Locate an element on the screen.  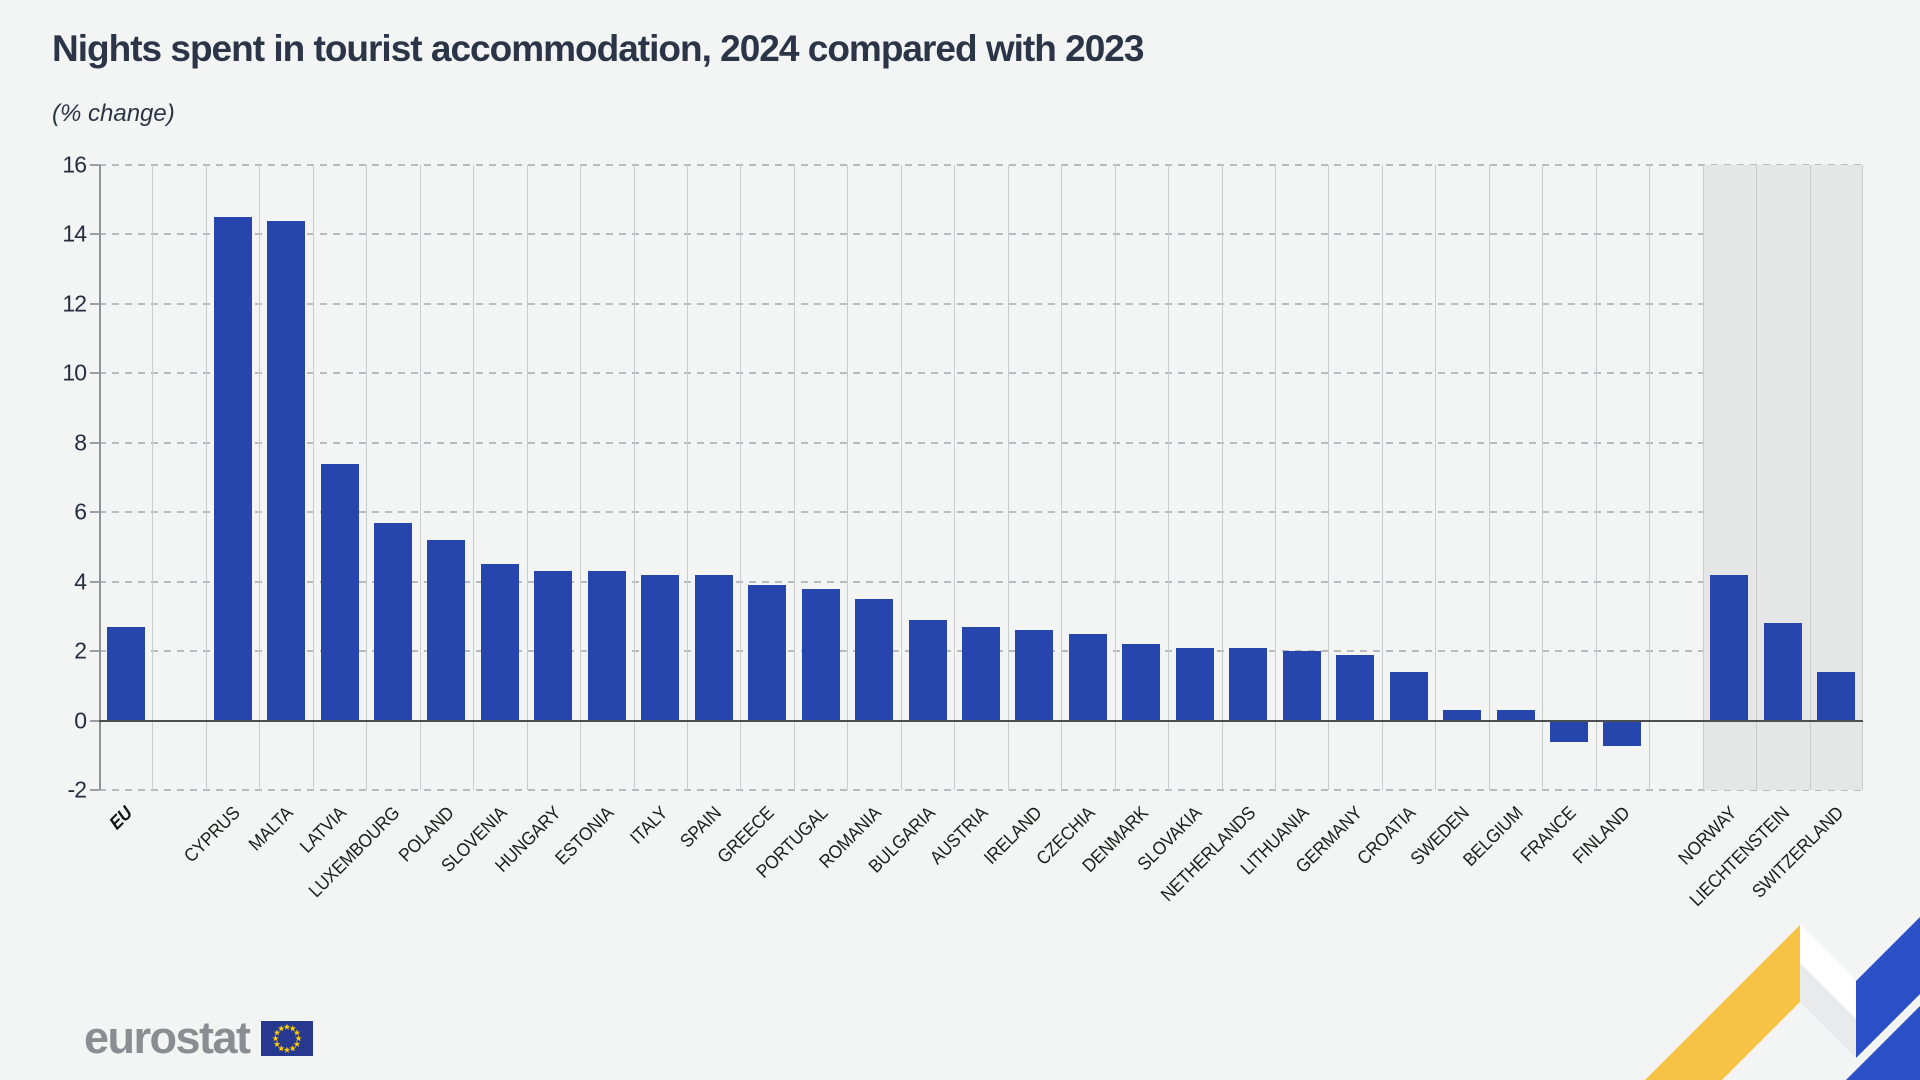
bar-hungary is located at coordinates (553, 646).